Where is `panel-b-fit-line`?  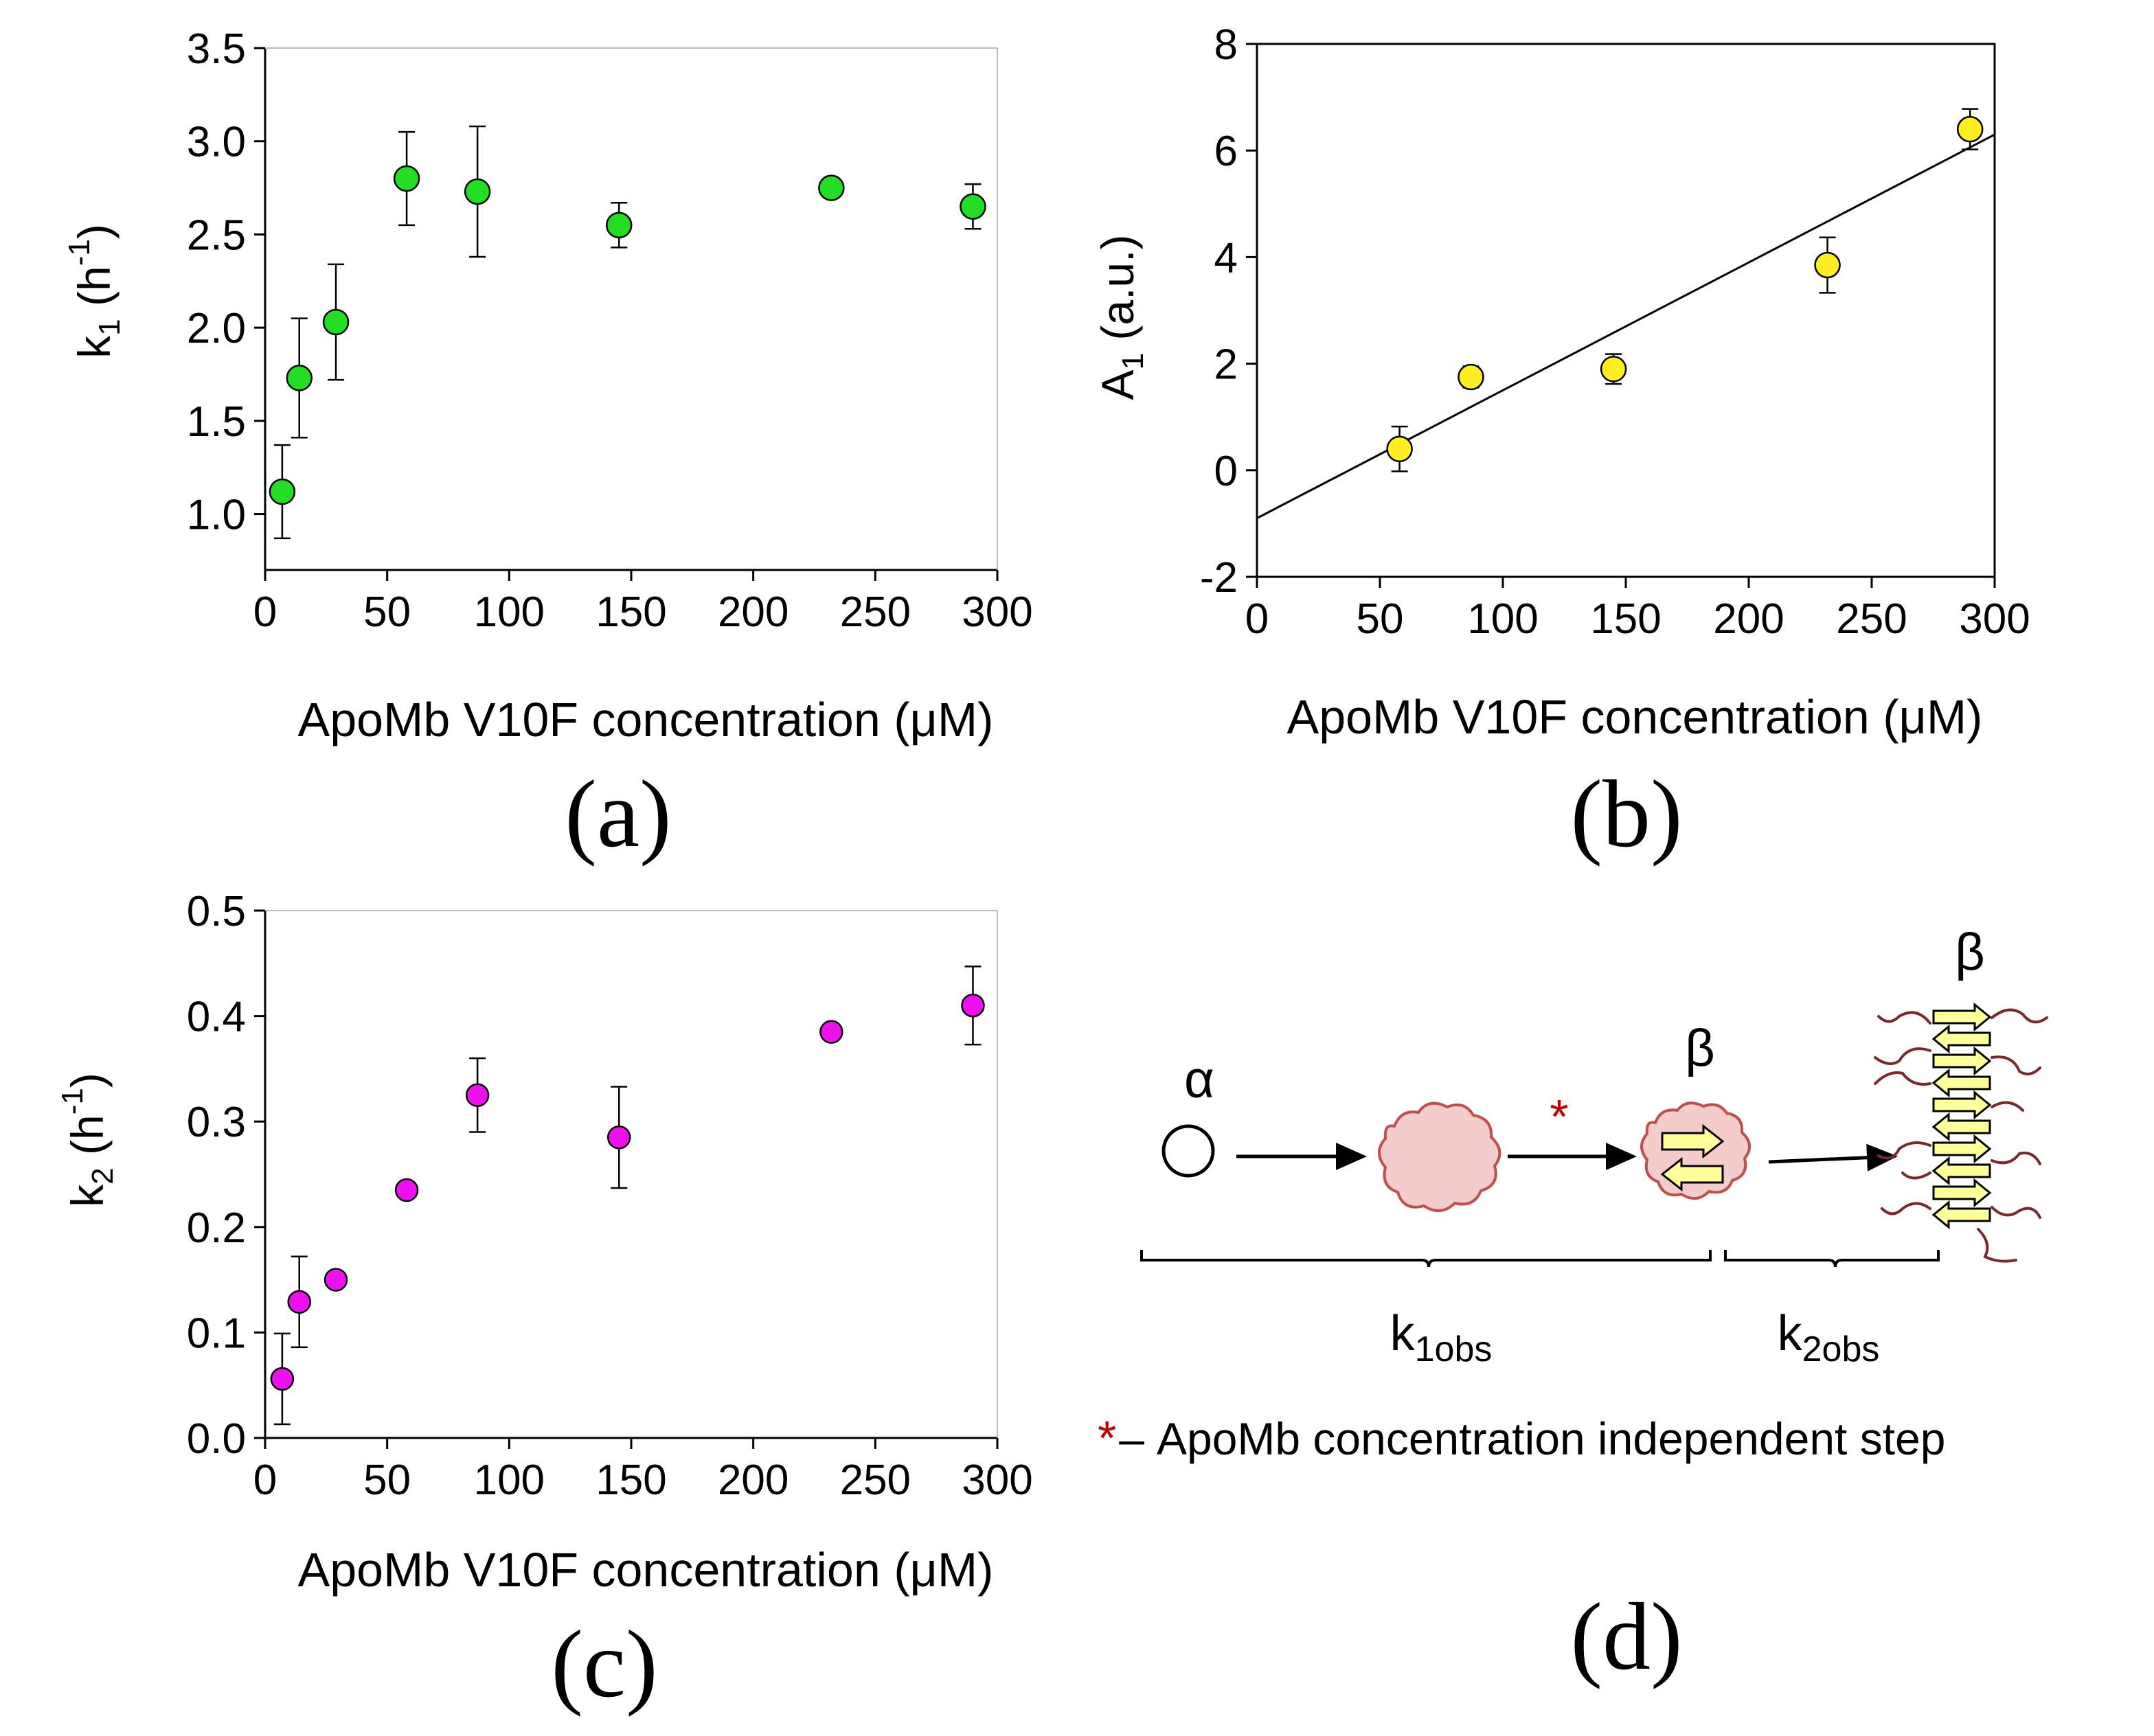 panel-b-fit-line is located at coordinates (1626, 326).